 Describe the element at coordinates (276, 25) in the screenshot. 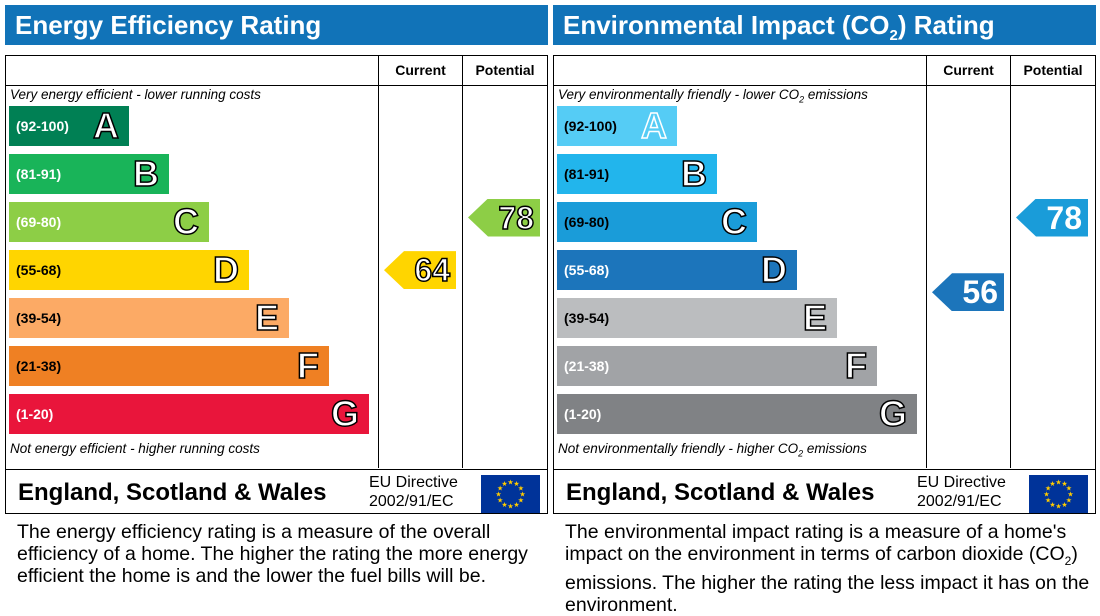

I see `energy-title: Energy Efficiency Rating` at that location.